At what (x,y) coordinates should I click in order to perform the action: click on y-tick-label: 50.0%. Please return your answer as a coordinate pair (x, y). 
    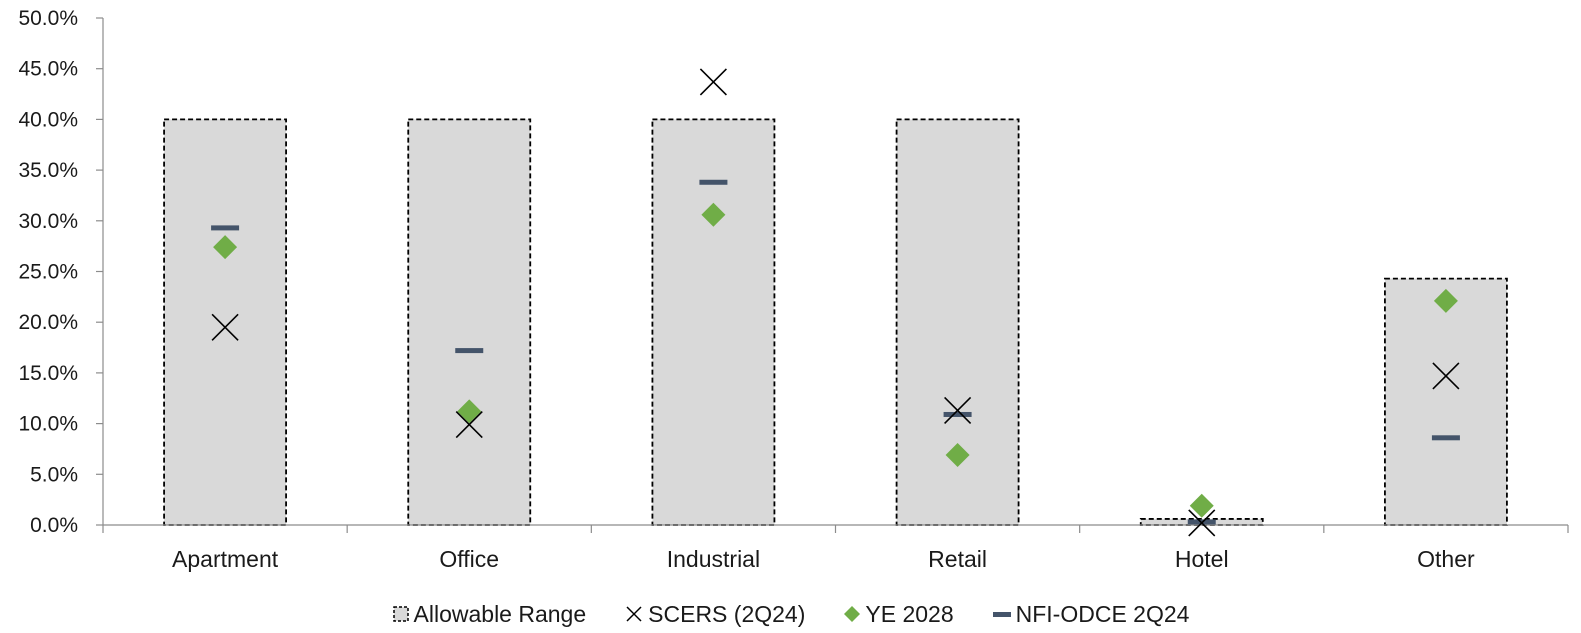
    Looking at the image, I should click on (48, 18).